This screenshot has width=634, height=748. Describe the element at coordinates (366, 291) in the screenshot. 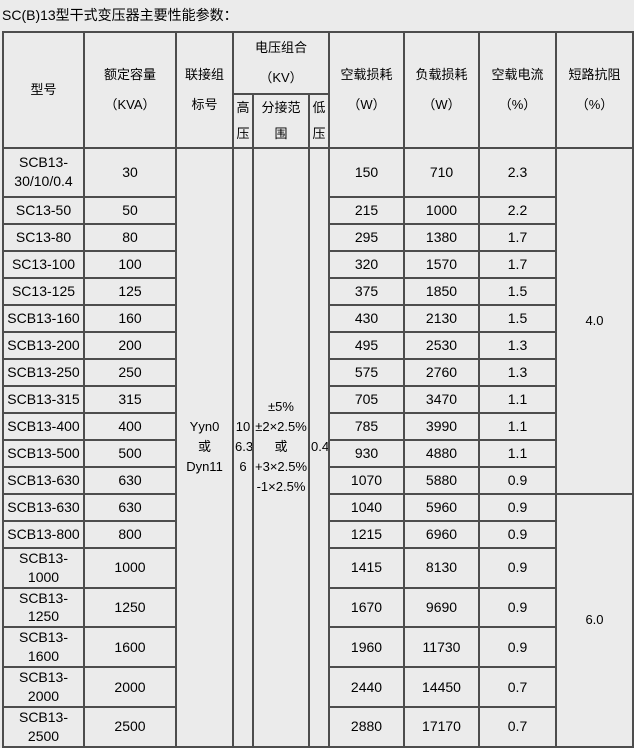

I see `no-load-loss-cell: 375` at that location.